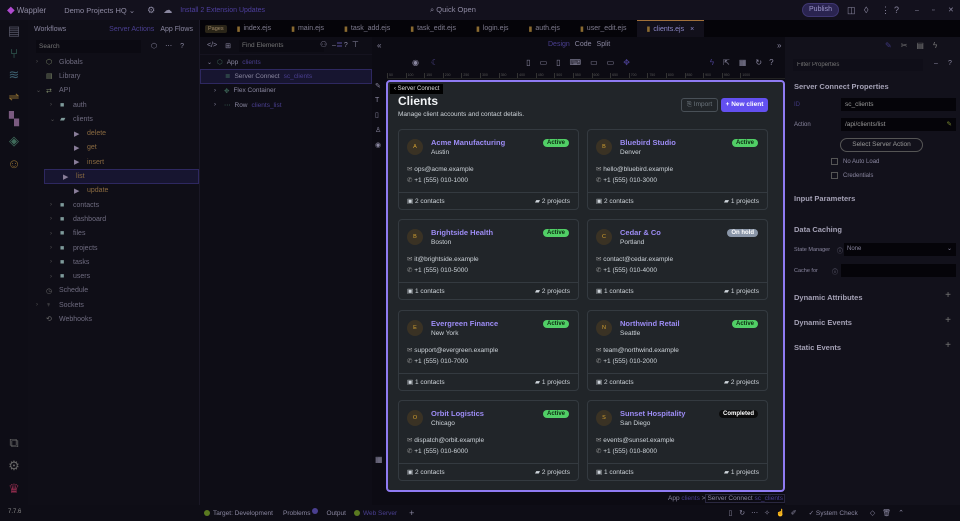 This screenshot has width=960, height=521. Describe the element at coordinates (920, 45) in the screenshot. I see `css-icon: ▤` at that location.